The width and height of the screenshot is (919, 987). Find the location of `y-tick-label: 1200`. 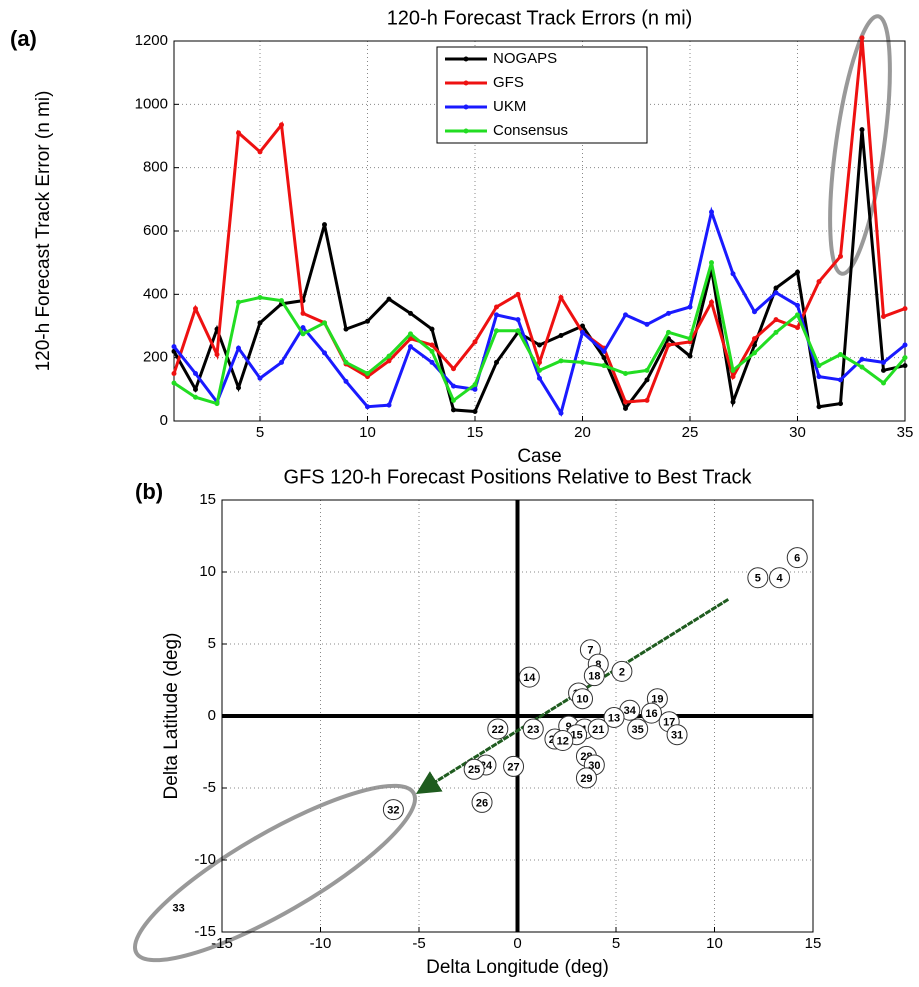

y-tick-label: 1200 is located at coordinates (151, 40).